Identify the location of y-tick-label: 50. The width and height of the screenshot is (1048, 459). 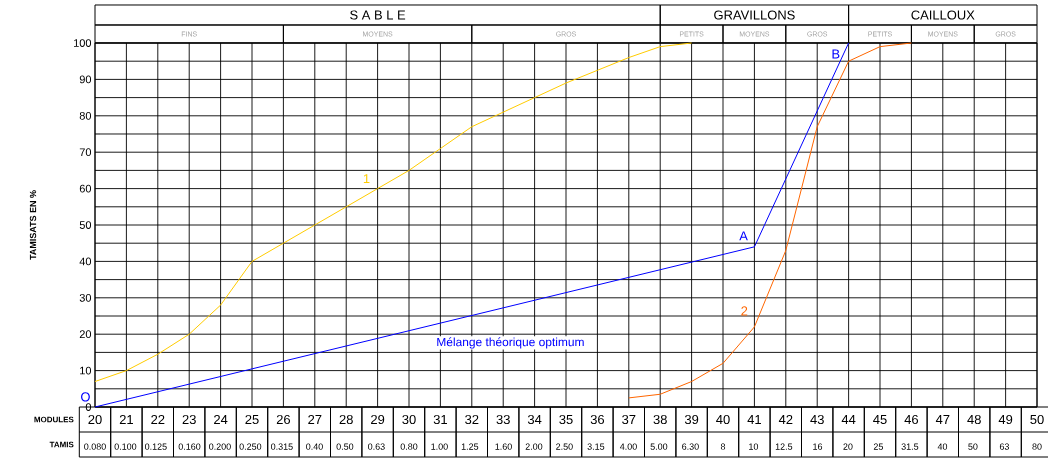
(85, 225).